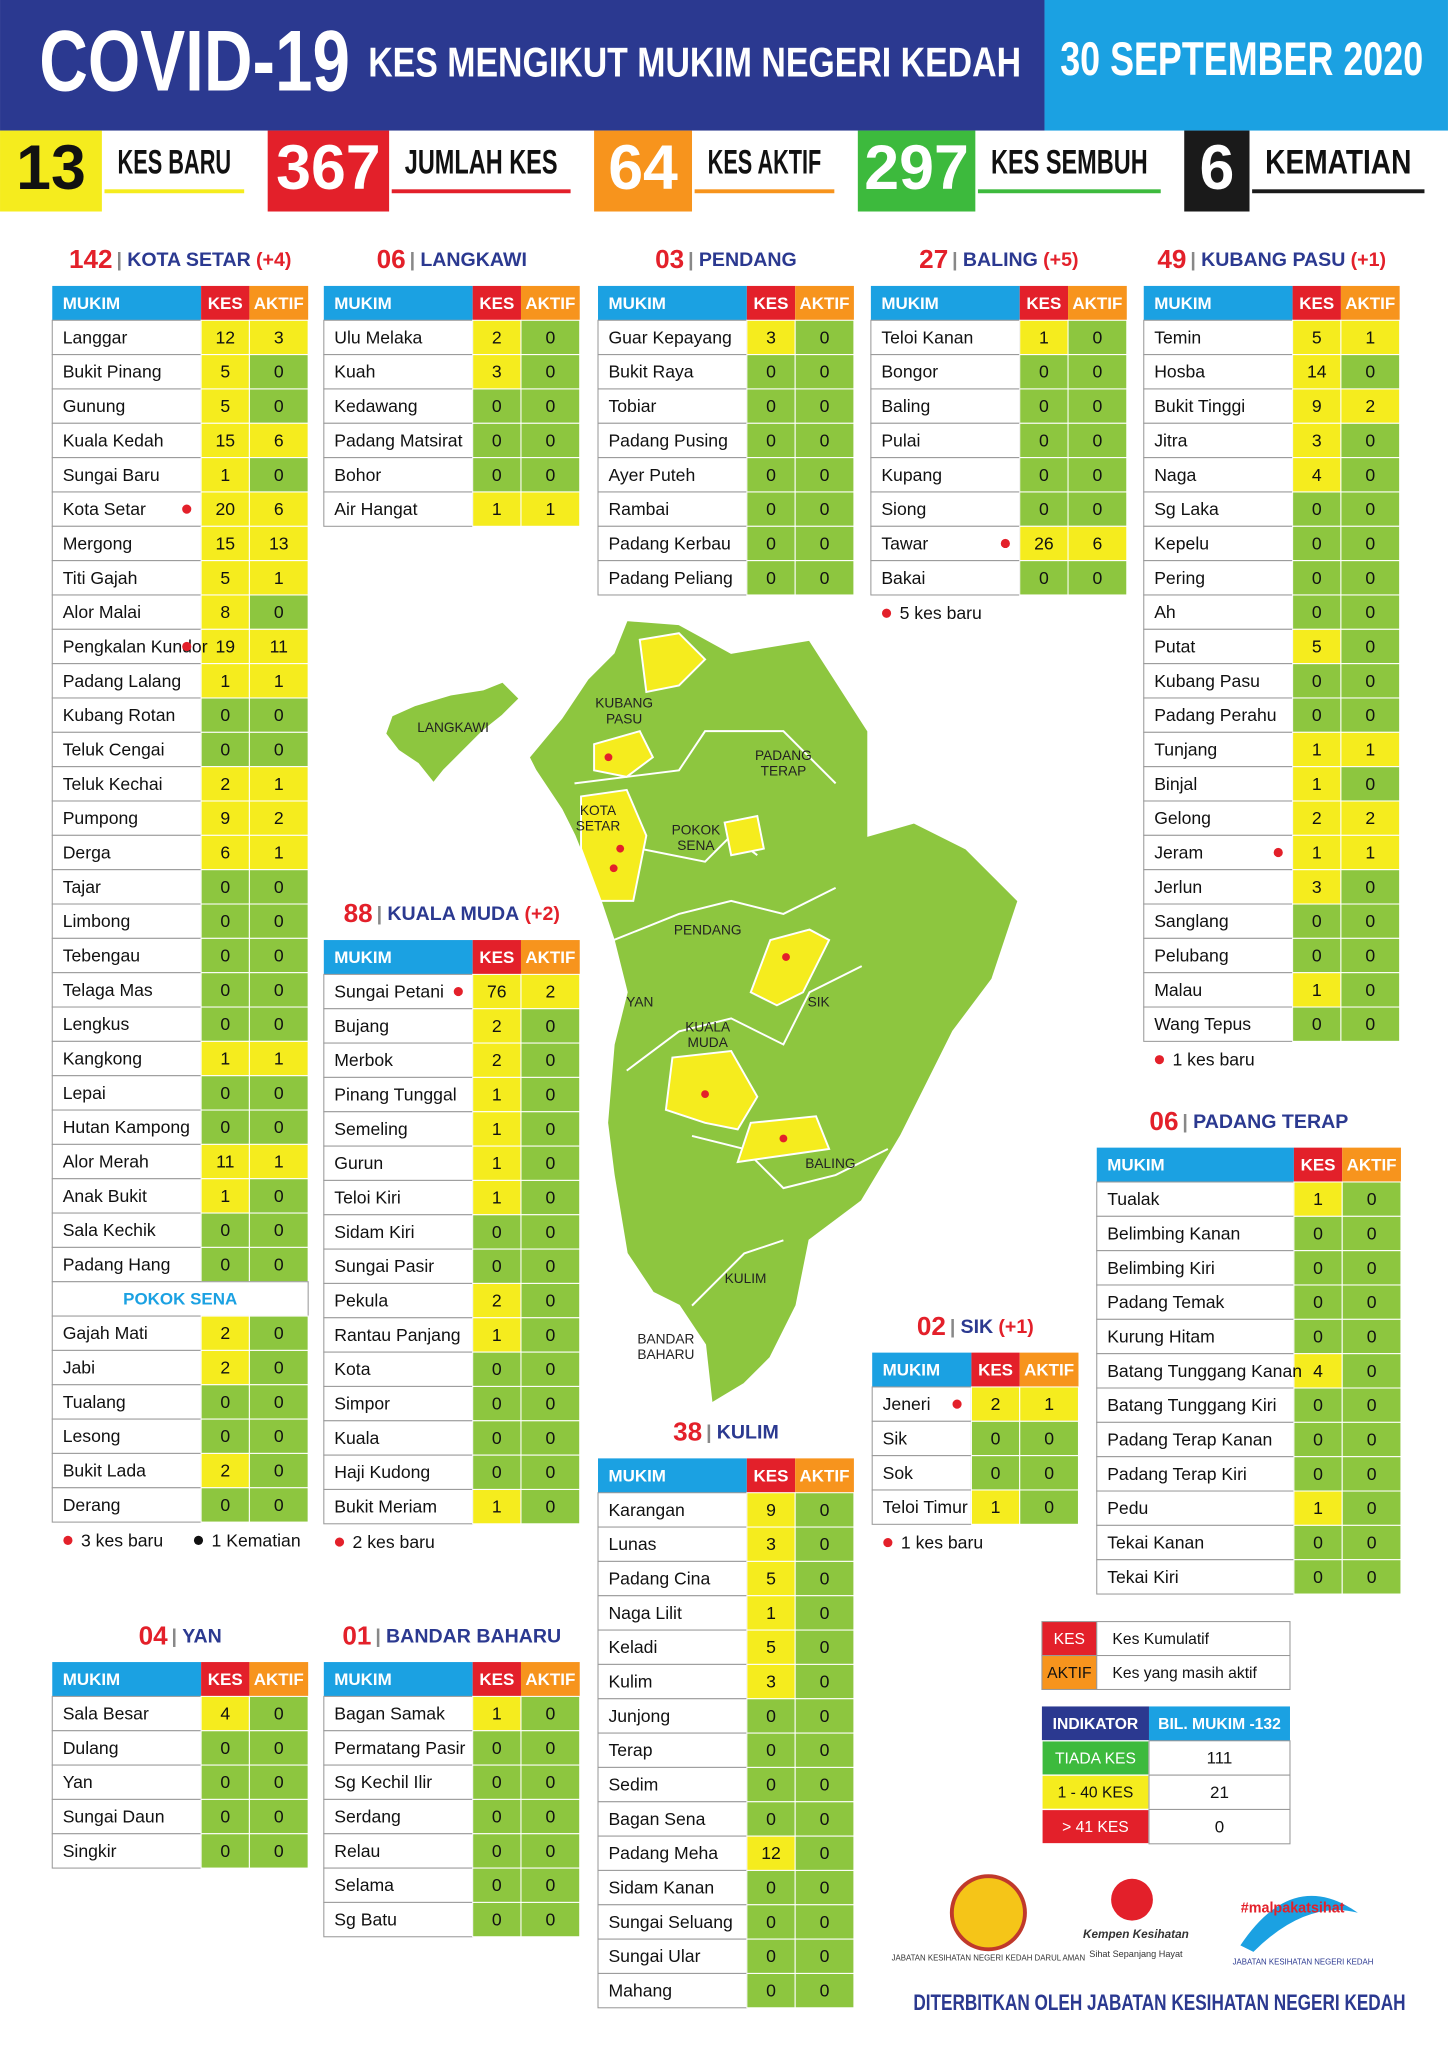 This screenshot has width=1448, height=2048. What do you see at coordinates (1178, 887) in the screenshot?
I see `mukim-name: Jerlun` at bounding box center [1178, 887].